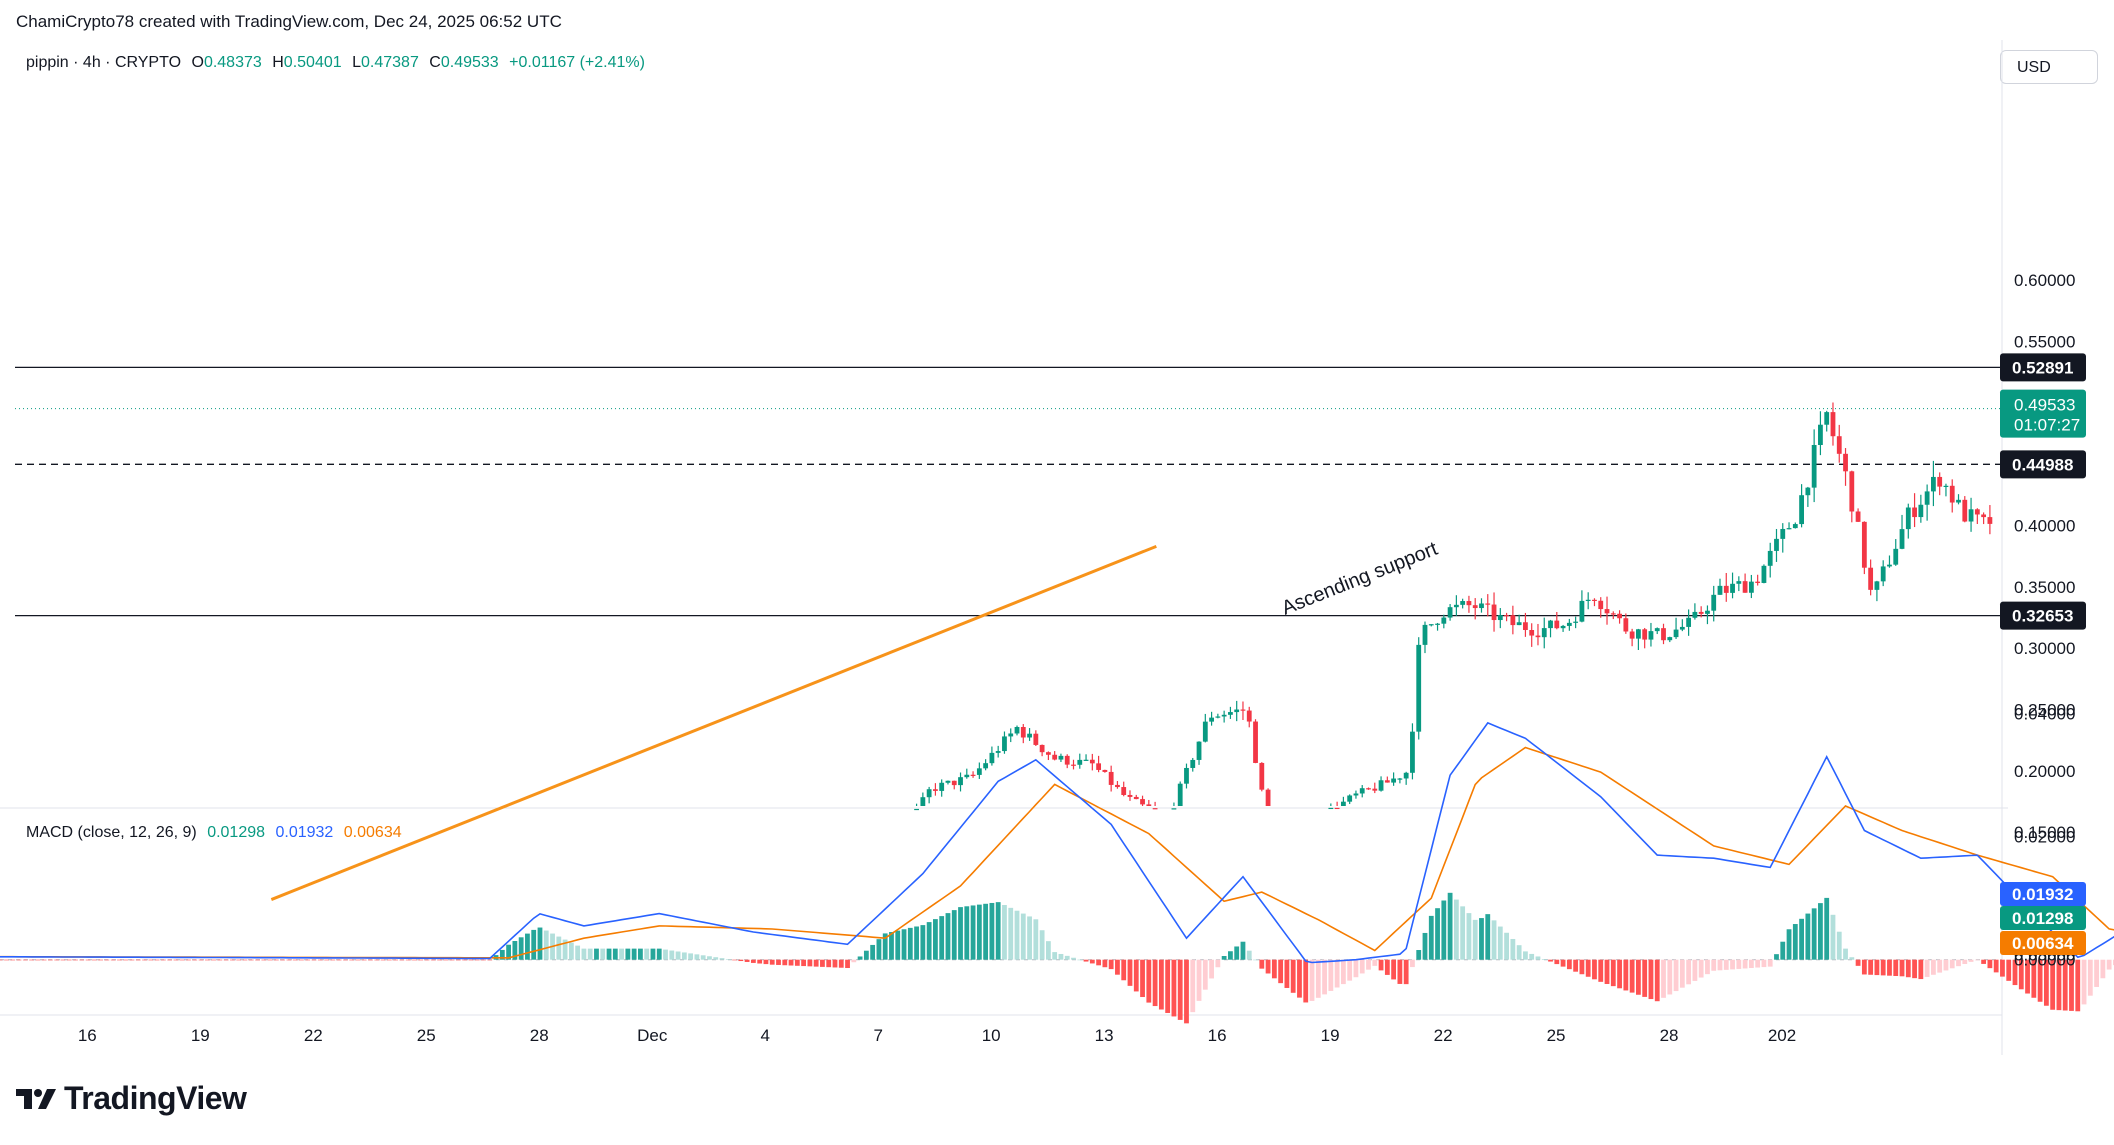 Image resolution: width=2114 pixels, height=1145 pixels. What do you see at coordinates (2044, 832) in the screenshot?
I see `price-tick-label-9: 0.15000` at bounding box center [2044, 832].